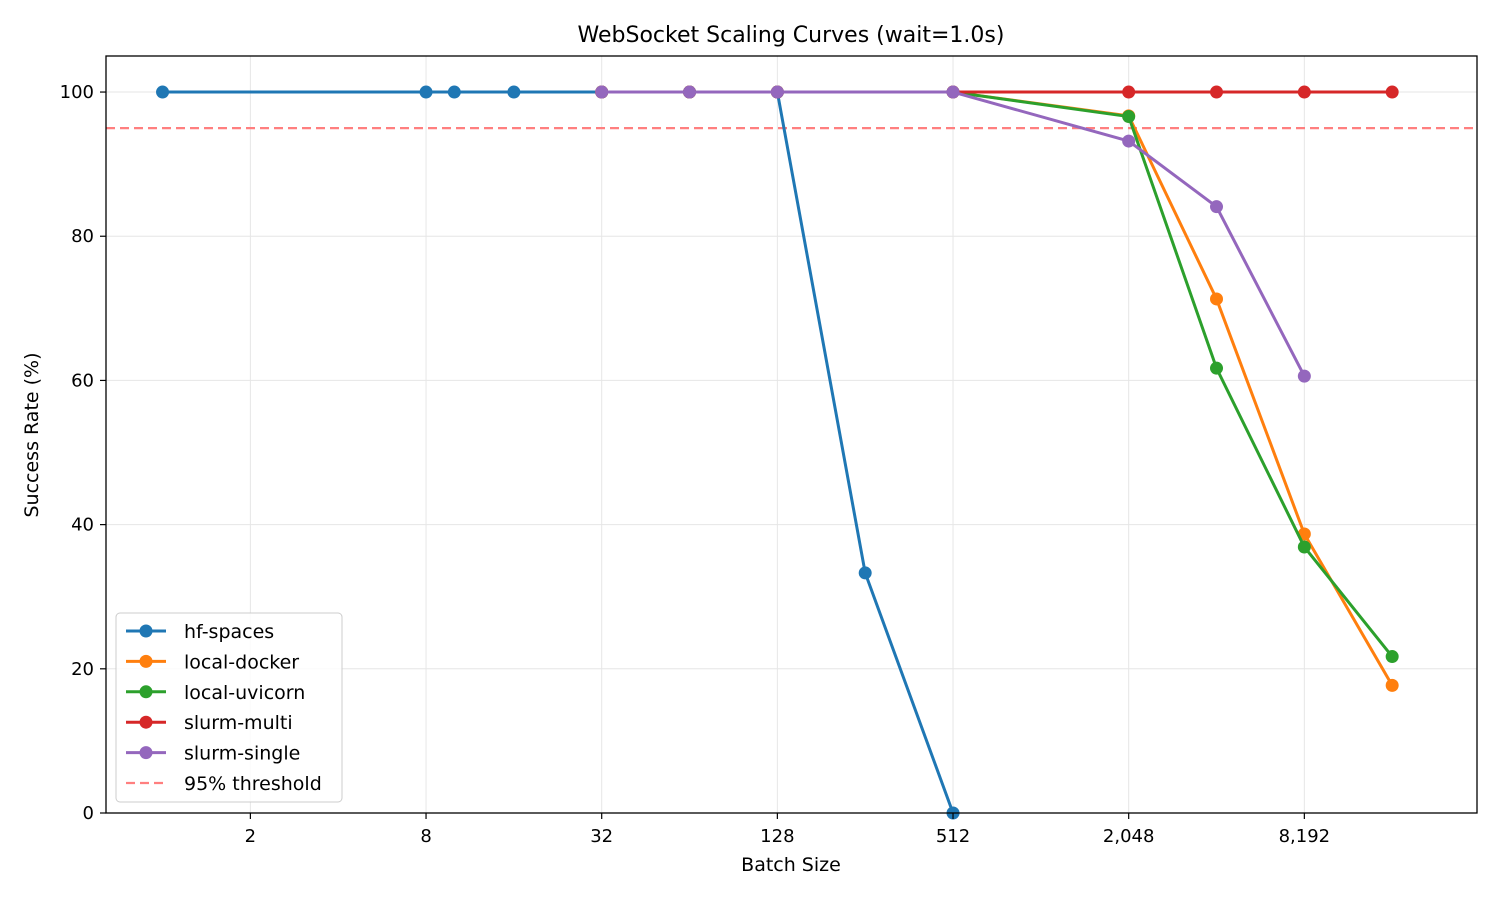 This screenshot has width=1500, height=900. What do you see at coordinates (82, 236) in the screenshot?
I see `y-tick-label: 80` at bounding box center [82, 236].